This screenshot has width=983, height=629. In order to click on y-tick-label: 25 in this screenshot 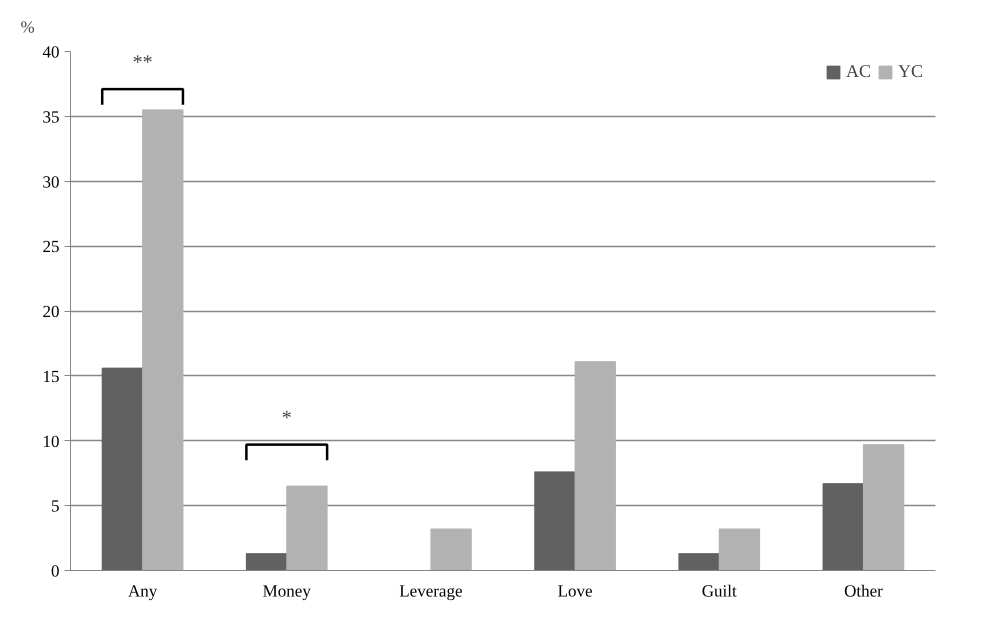, I will do `click(51, 246)`.